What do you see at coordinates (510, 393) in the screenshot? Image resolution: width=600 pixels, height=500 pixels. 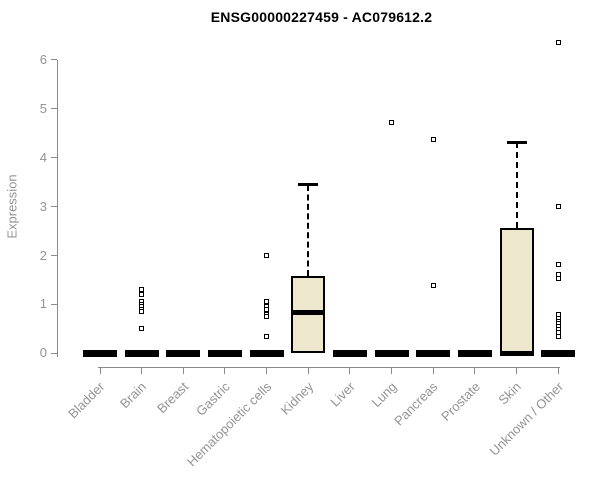 I see `x-tick-label: Skin` at bounding box center [510, 393].